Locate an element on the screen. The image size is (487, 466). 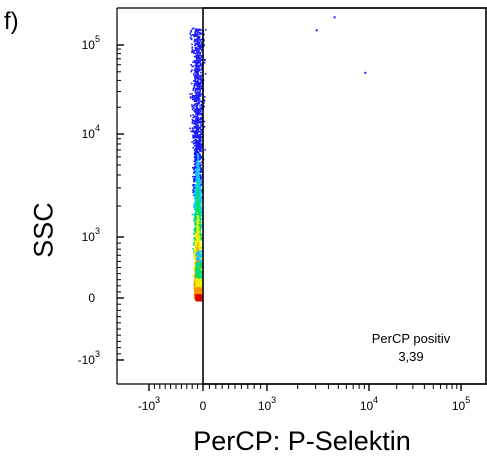
y-axis-label-text: SSC is located at coordinates (43, 230).